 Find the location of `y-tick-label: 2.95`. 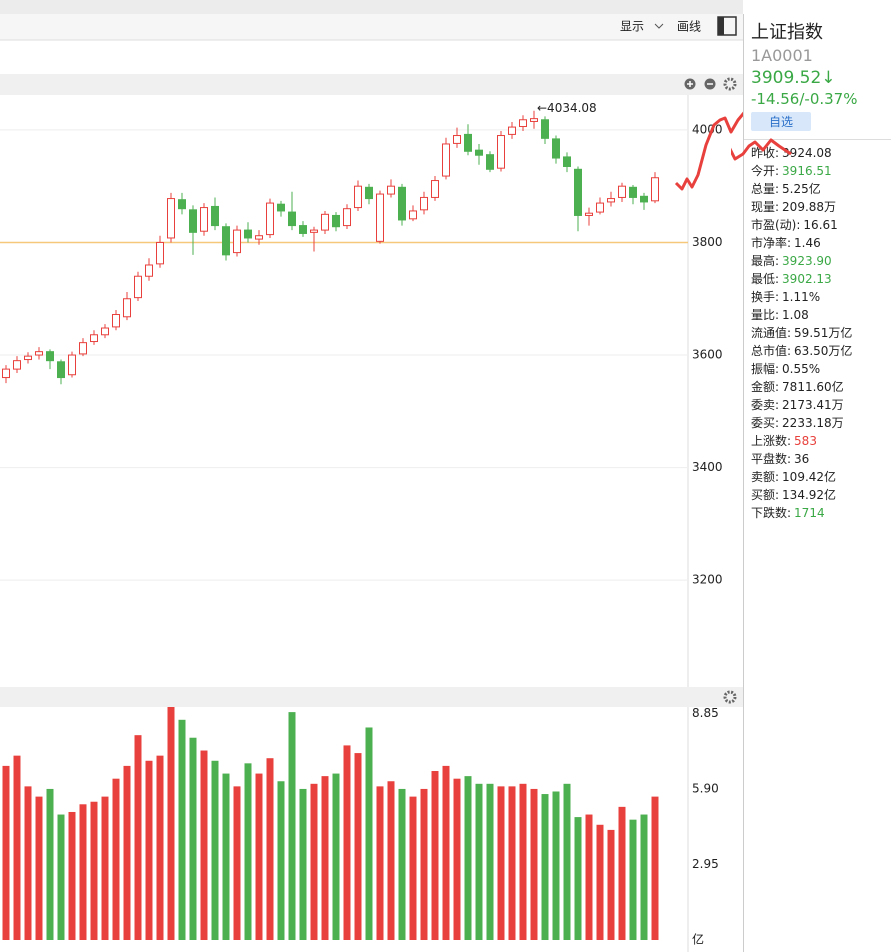

y-tick-label: 2.95 is located at coordinates (705, 864).